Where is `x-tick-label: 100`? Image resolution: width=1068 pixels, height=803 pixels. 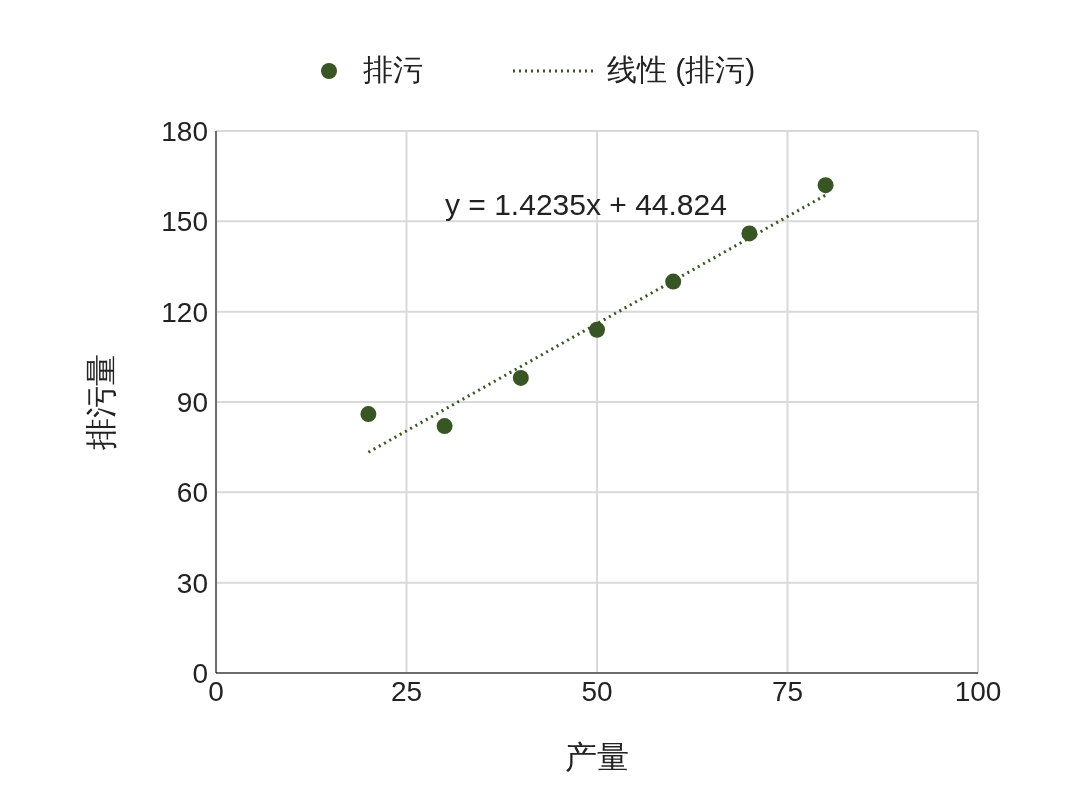
x-tick-label: 100 is located at coordinates (978, 691).